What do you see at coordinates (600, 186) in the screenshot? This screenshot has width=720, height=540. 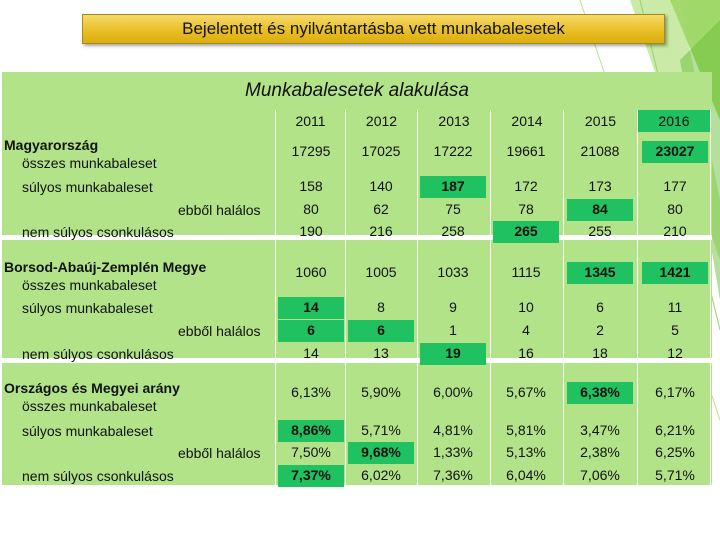 I see `value-cell: 173` at bounding box center [600, 186].